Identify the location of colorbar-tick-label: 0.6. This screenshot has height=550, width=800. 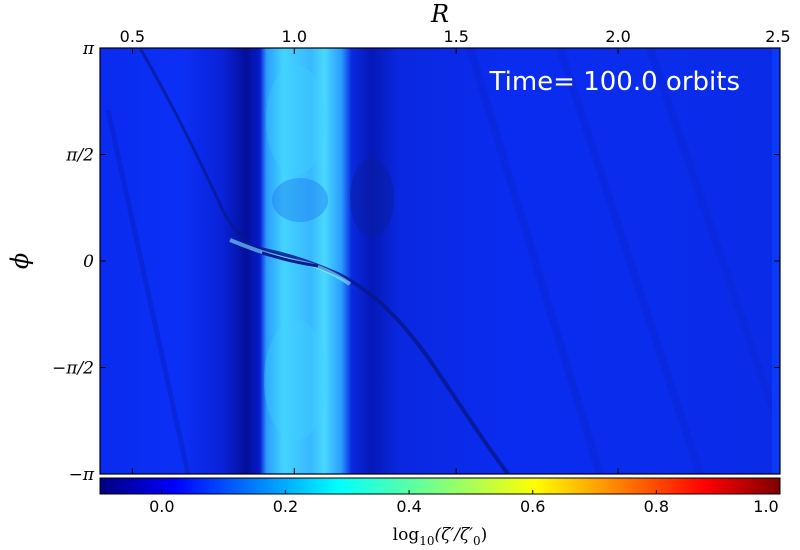
(532, 506).